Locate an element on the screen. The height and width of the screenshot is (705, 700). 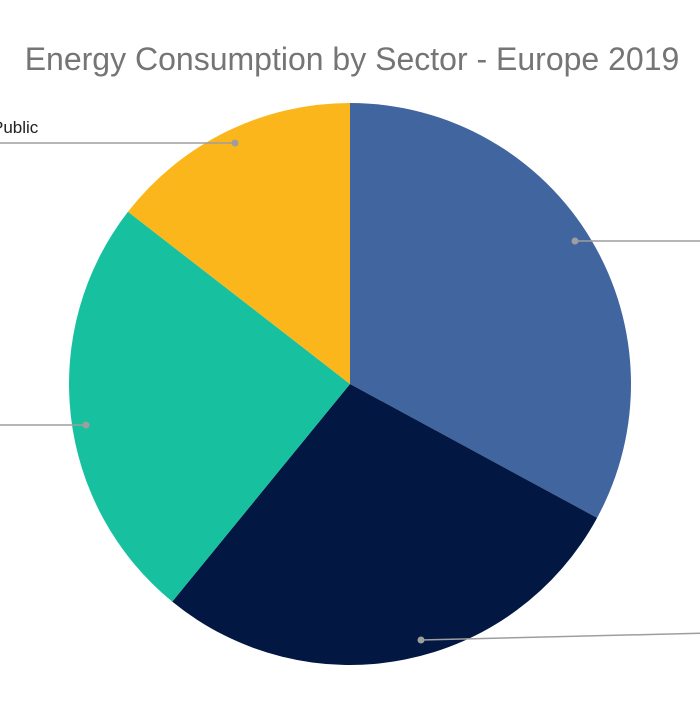
leader-line is located at coordinates (560, 636).